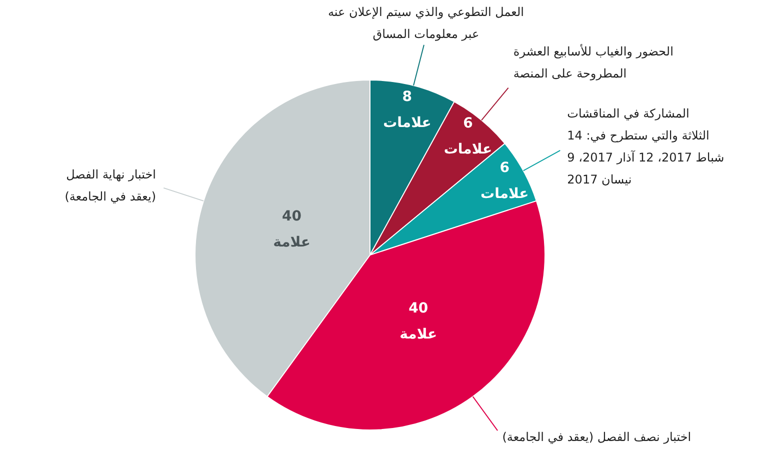 The image size is (778, 465). I want to click on slice-label: العمل التطوعي والذي سيتم الإعلان عنه عبر معلومات المساق, so click(426, 23).